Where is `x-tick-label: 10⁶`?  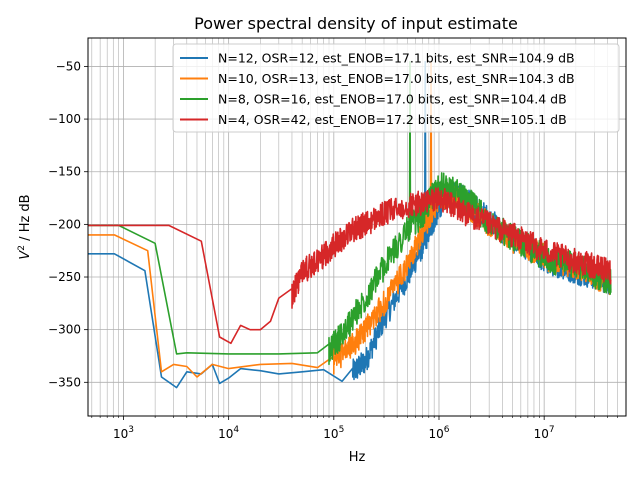 x-tick-label: 10⁶ is located at coordinates (438, 433).